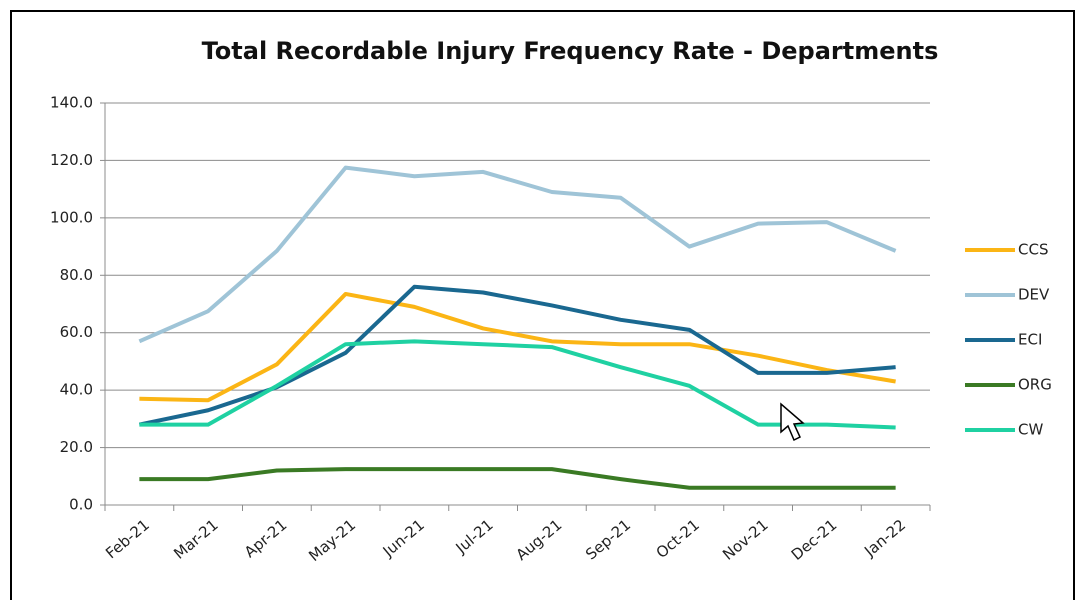  I want to click on legend-label: CW, so click(1030, 430).